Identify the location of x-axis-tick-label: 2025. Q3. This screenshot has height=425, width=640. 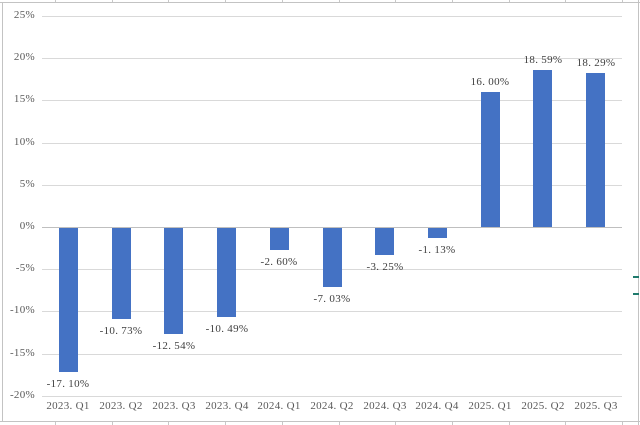
(596, 406).